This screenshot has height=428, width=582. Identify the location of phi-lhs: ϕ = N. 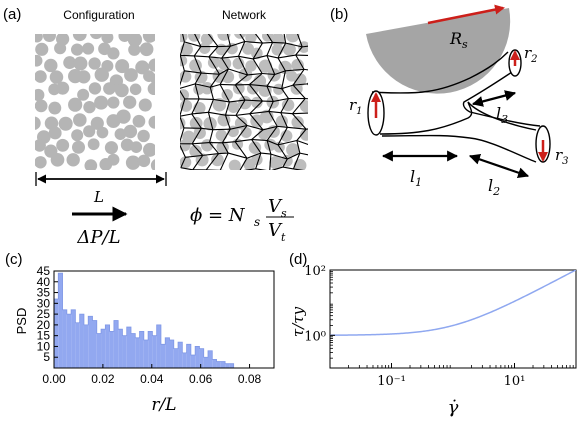
(218, 215).